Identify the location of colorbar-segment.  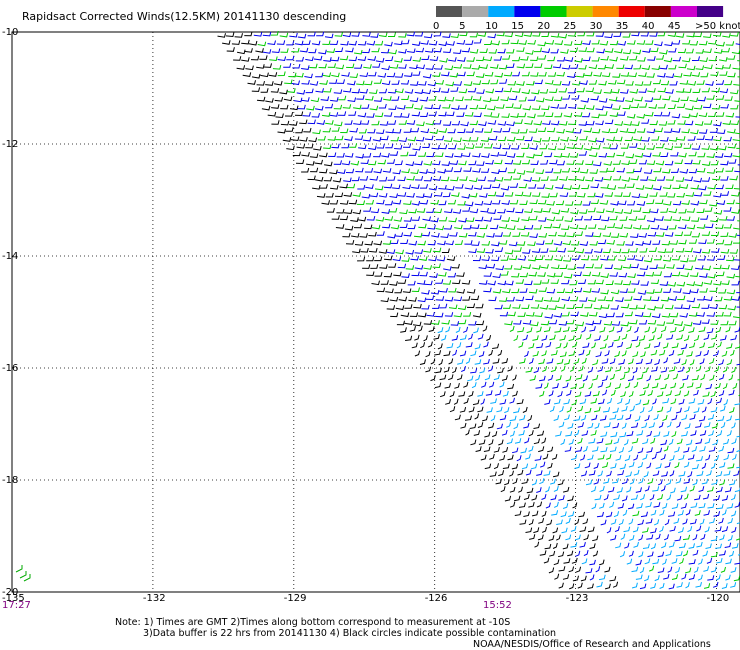
(475, 11).